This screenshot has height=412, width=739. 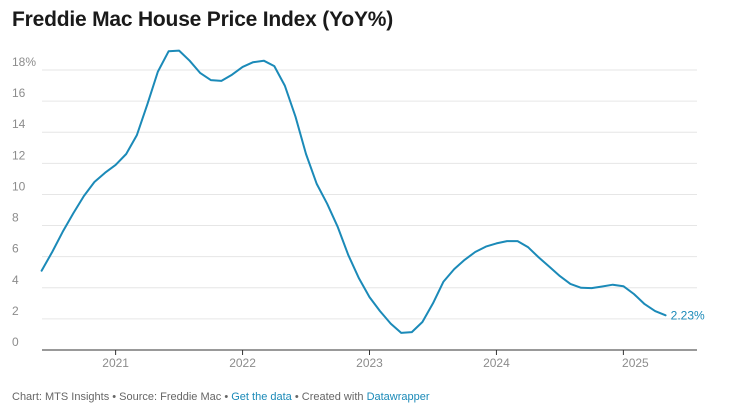 What do you see at coordinates (19, 93) in the screenshot?
I see `y-tick-label: 16` at bounding box center [19, 93].